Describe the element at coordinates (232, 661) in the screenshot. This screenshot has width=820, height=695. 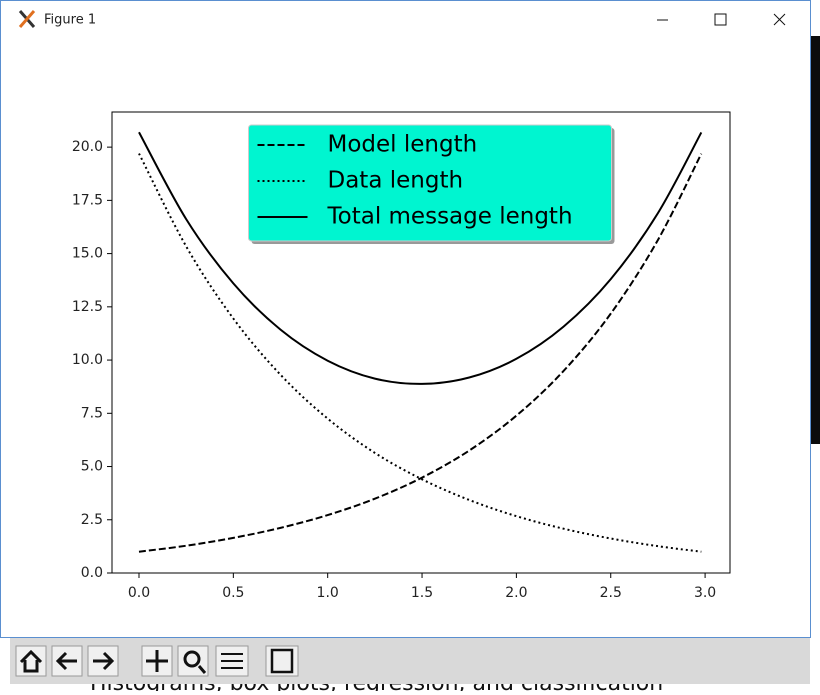
I see `configure-icon` at that location.